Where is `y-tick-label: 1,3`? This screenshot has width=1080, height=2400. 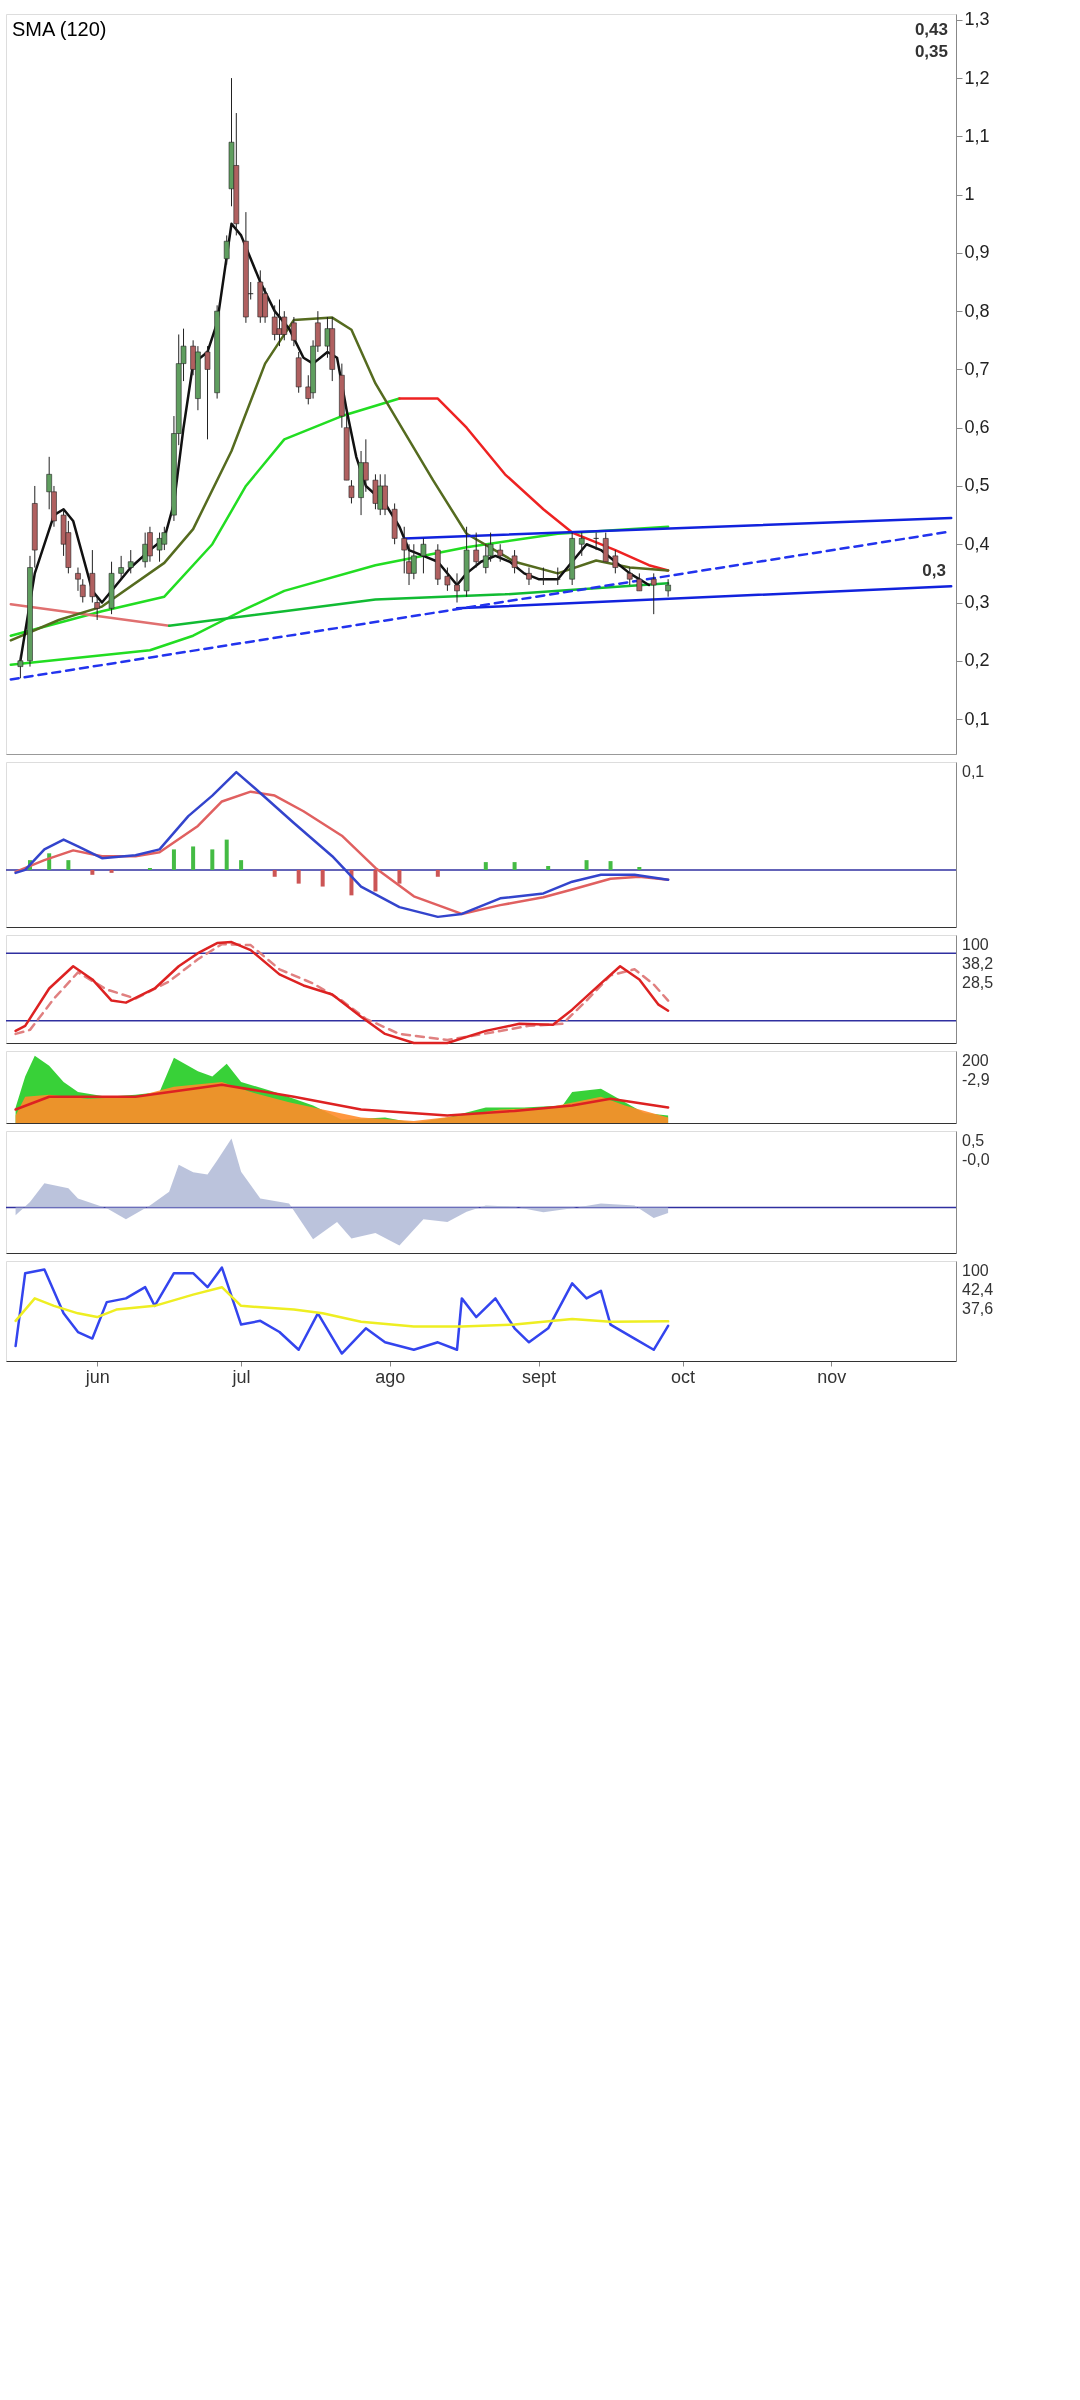
y-tick-label: 1,3 is located at coordinates (977, 19).